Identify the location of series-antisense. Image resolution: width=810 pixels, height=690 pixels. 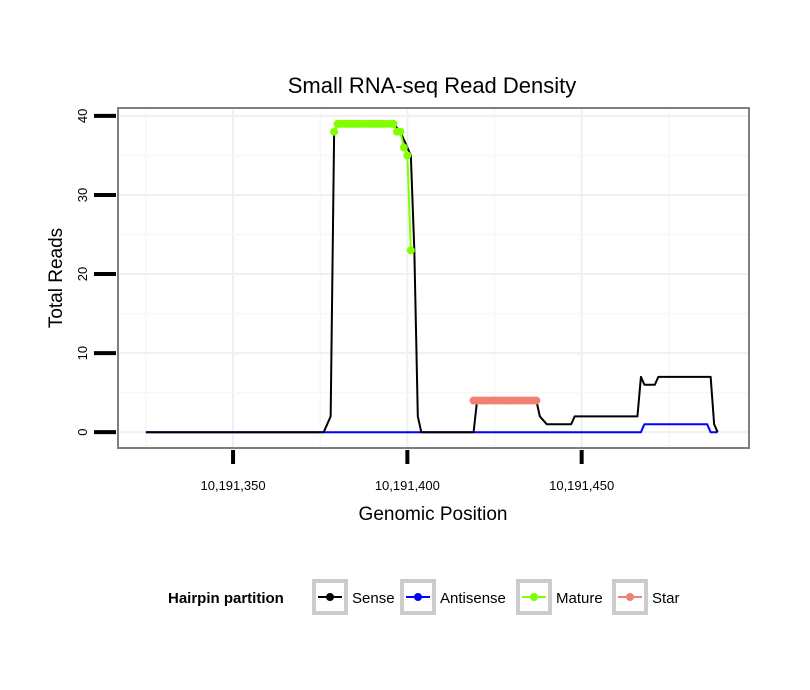
(431, 428).